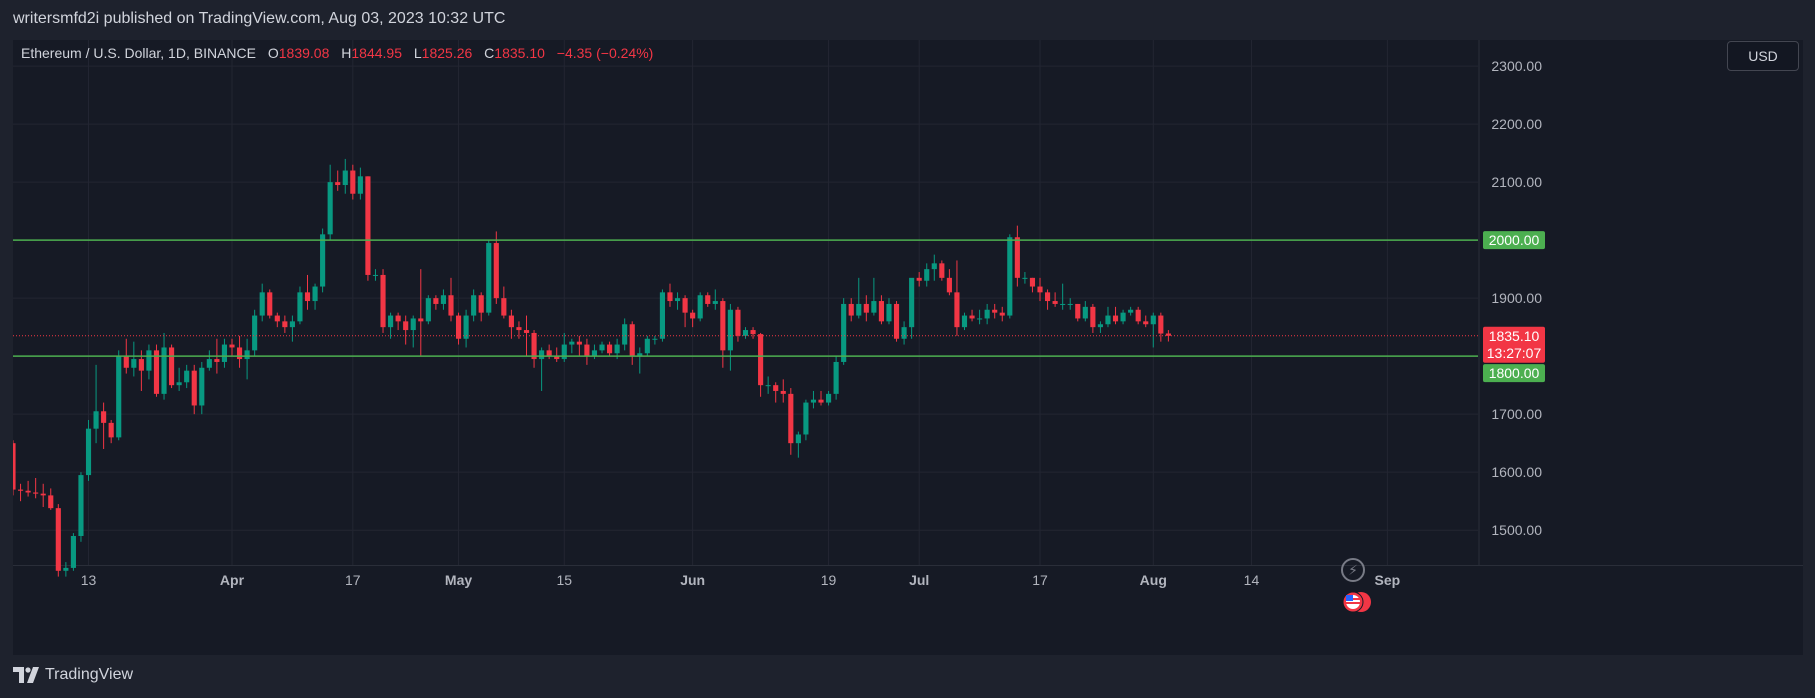 The width and height of the screenshot is (1815, 698). Describe the element at coordinates (605, 53) in the screenshot. I see `change-value: −4.35 (−0.24%)` at that location.